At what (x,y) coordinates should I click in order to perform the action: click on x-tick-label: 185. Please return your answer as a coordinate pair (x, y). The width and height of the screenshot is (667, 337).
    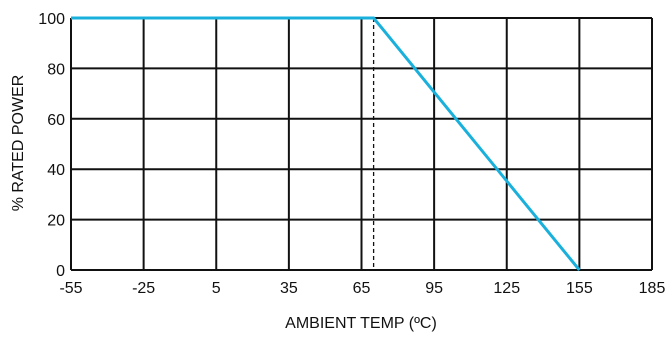
    Looking at the image, I should click on (652, 288).